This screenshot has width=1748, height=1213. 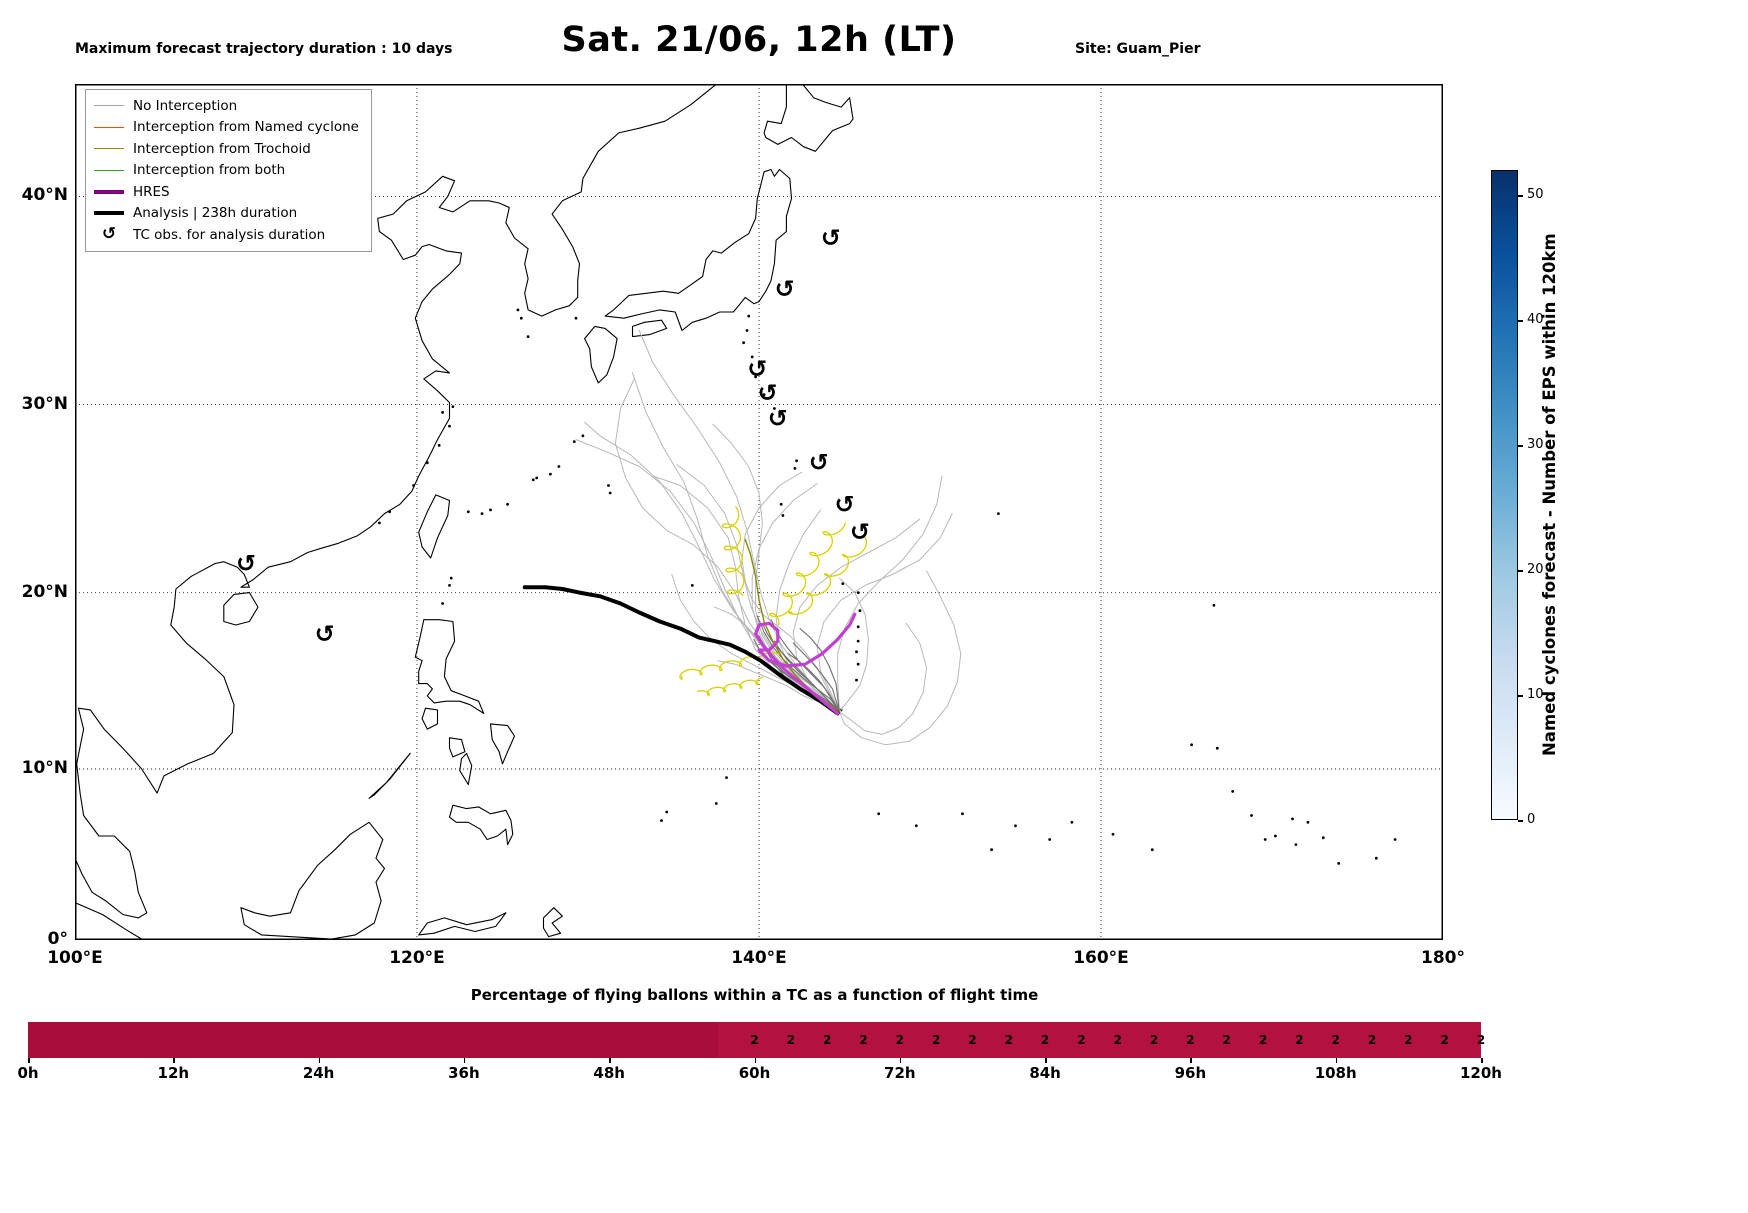 What do you see at coordinates (1335, 1073) in the screenshot?
I see `bottom-tick-label: 108h` at bounding box center [1335, 1073].